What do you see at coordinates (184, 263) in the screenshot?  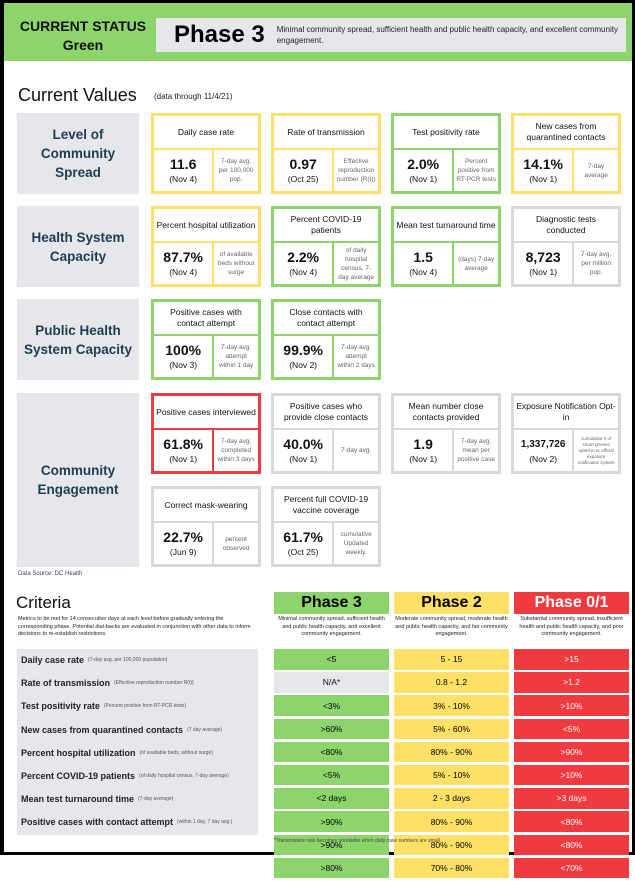 I see `metric-value-box: 87.7% (Nov 4)` at bounding box center [184, 263].